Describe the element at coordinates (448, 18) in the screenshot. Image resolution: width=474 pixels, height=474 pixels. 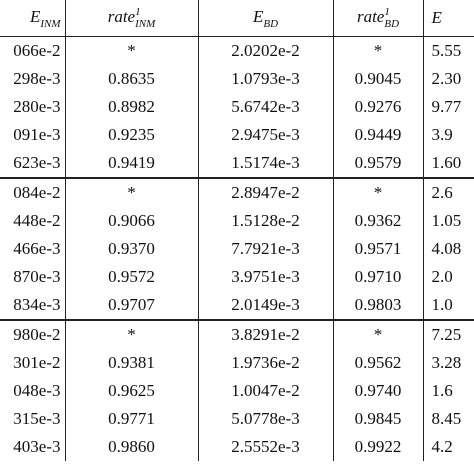
I see `column-header: E` at that location.